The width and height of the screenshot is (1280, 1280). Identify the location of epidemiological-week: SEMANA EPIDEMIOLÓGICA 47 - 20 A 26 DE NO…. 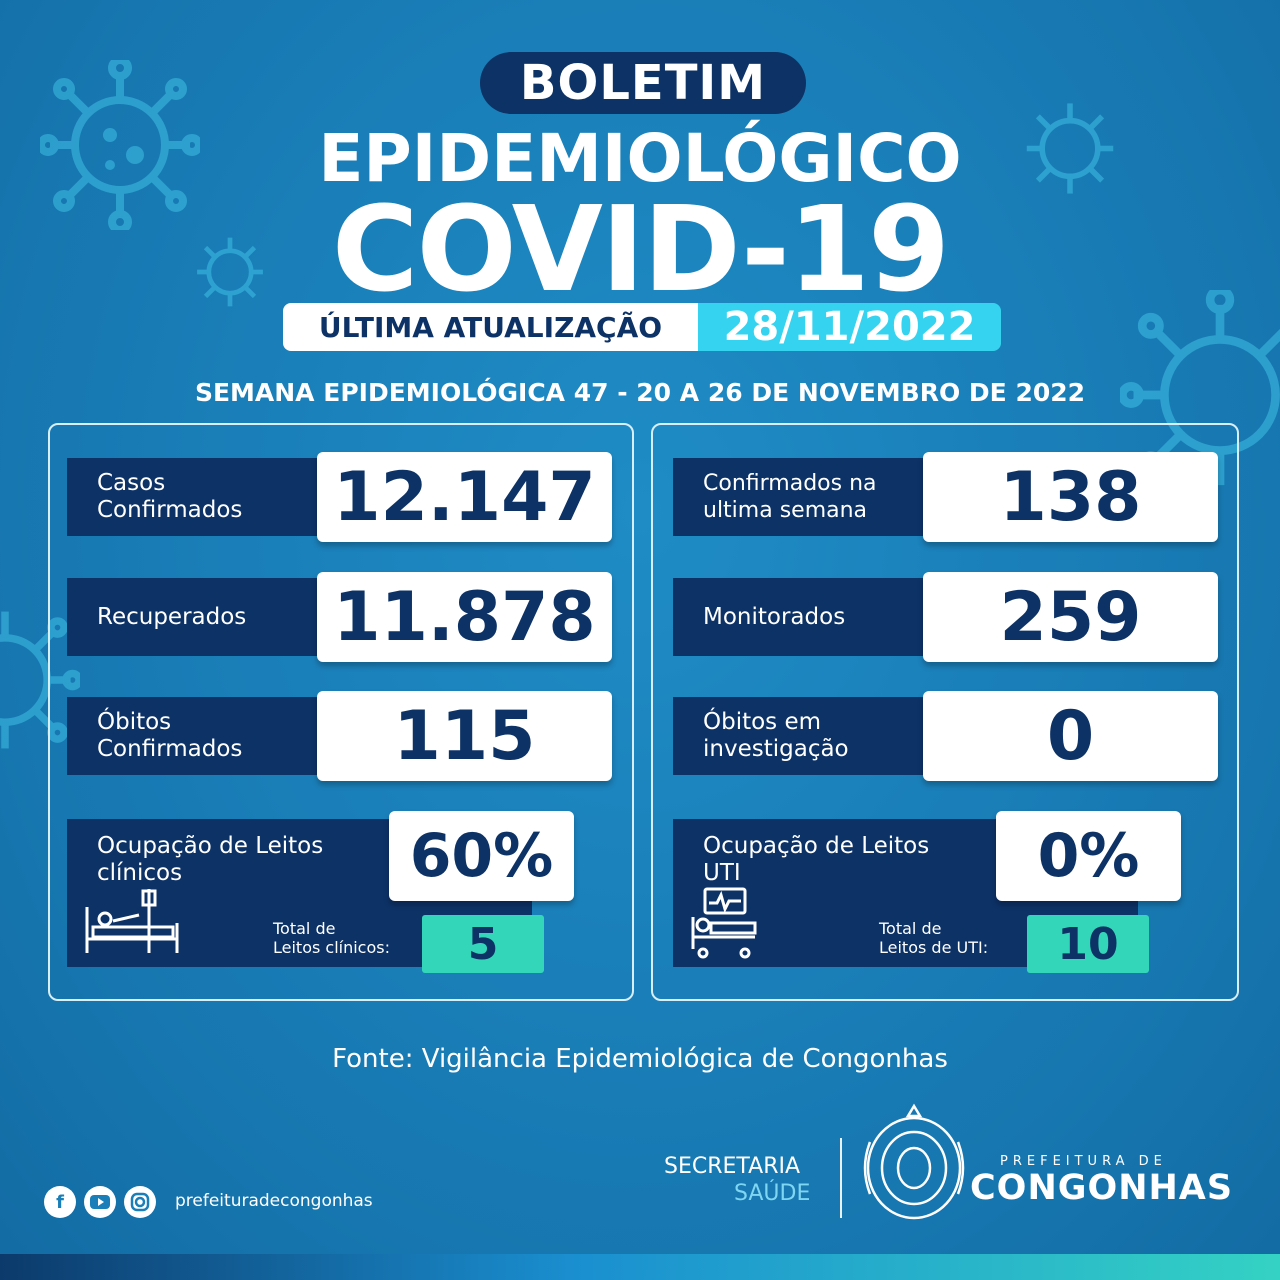
(640, 392).